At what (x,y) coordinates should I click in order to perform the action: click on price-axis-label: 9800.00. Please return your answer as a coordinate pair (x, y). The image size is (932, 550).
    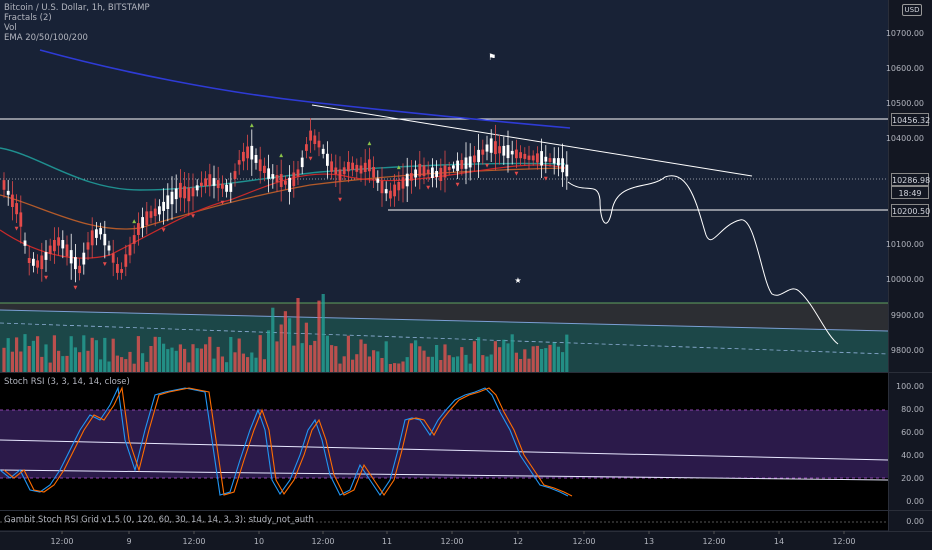
    Looking at the image, I should click on (907, 350).